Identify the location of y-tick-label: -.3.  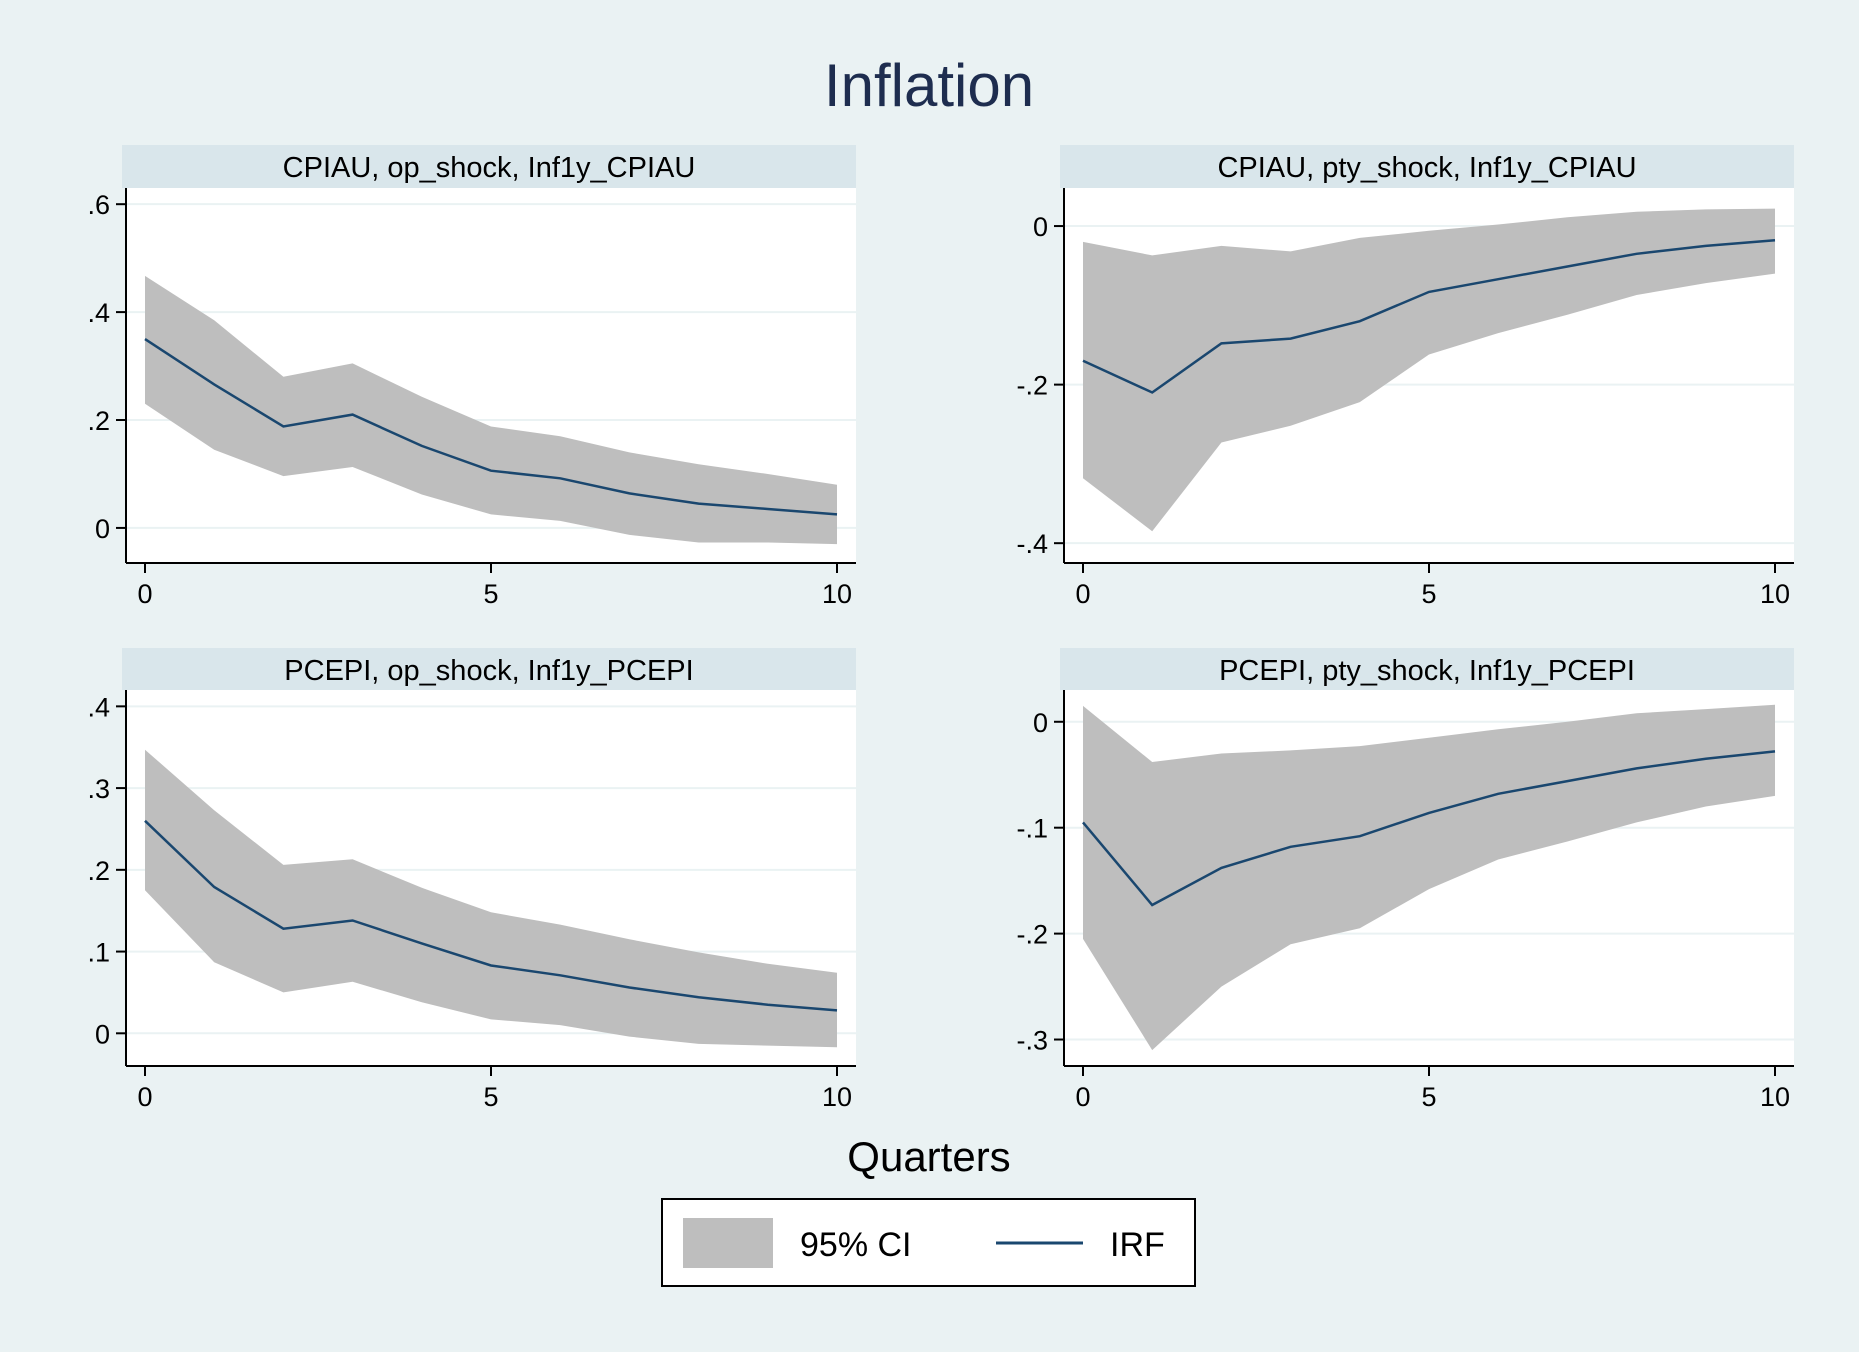
(1032, 1041).